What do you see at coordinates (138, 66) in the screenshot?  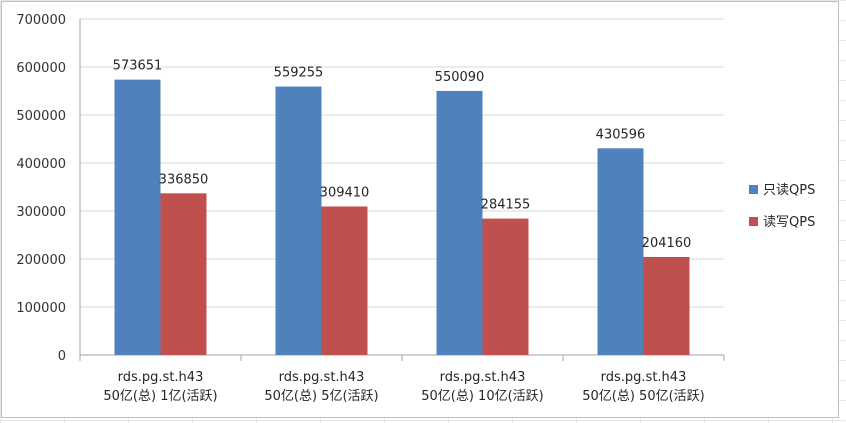 I see `data-label: 573651` at bounding box center [138, 66].